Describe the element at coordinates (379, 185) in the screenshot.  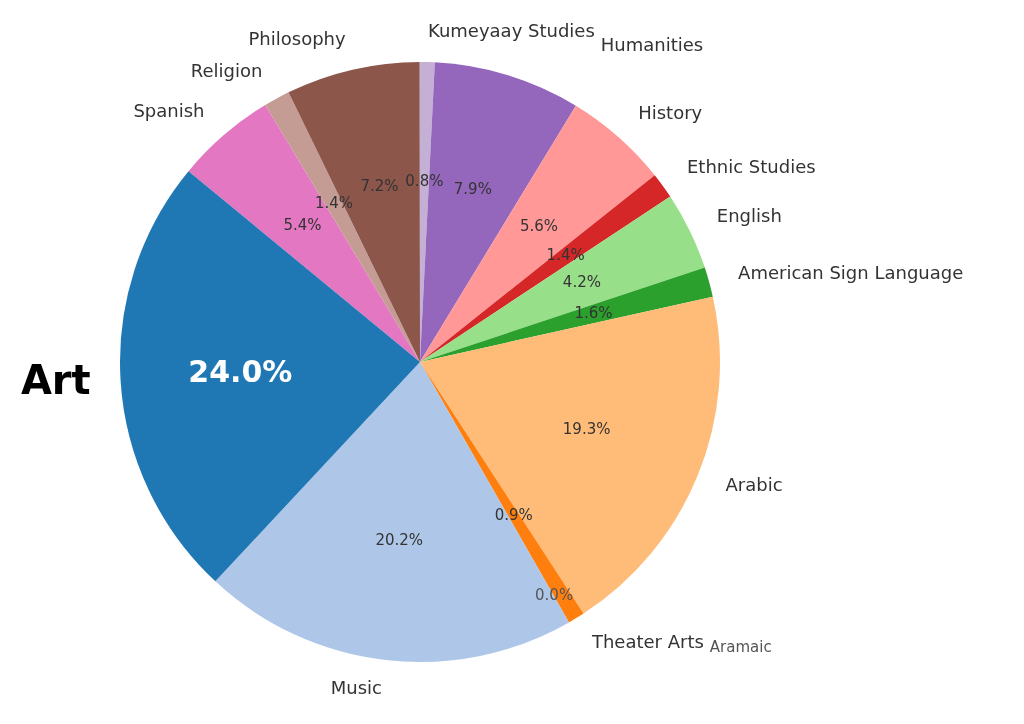
I see `data-label: 7.2%` at that location.